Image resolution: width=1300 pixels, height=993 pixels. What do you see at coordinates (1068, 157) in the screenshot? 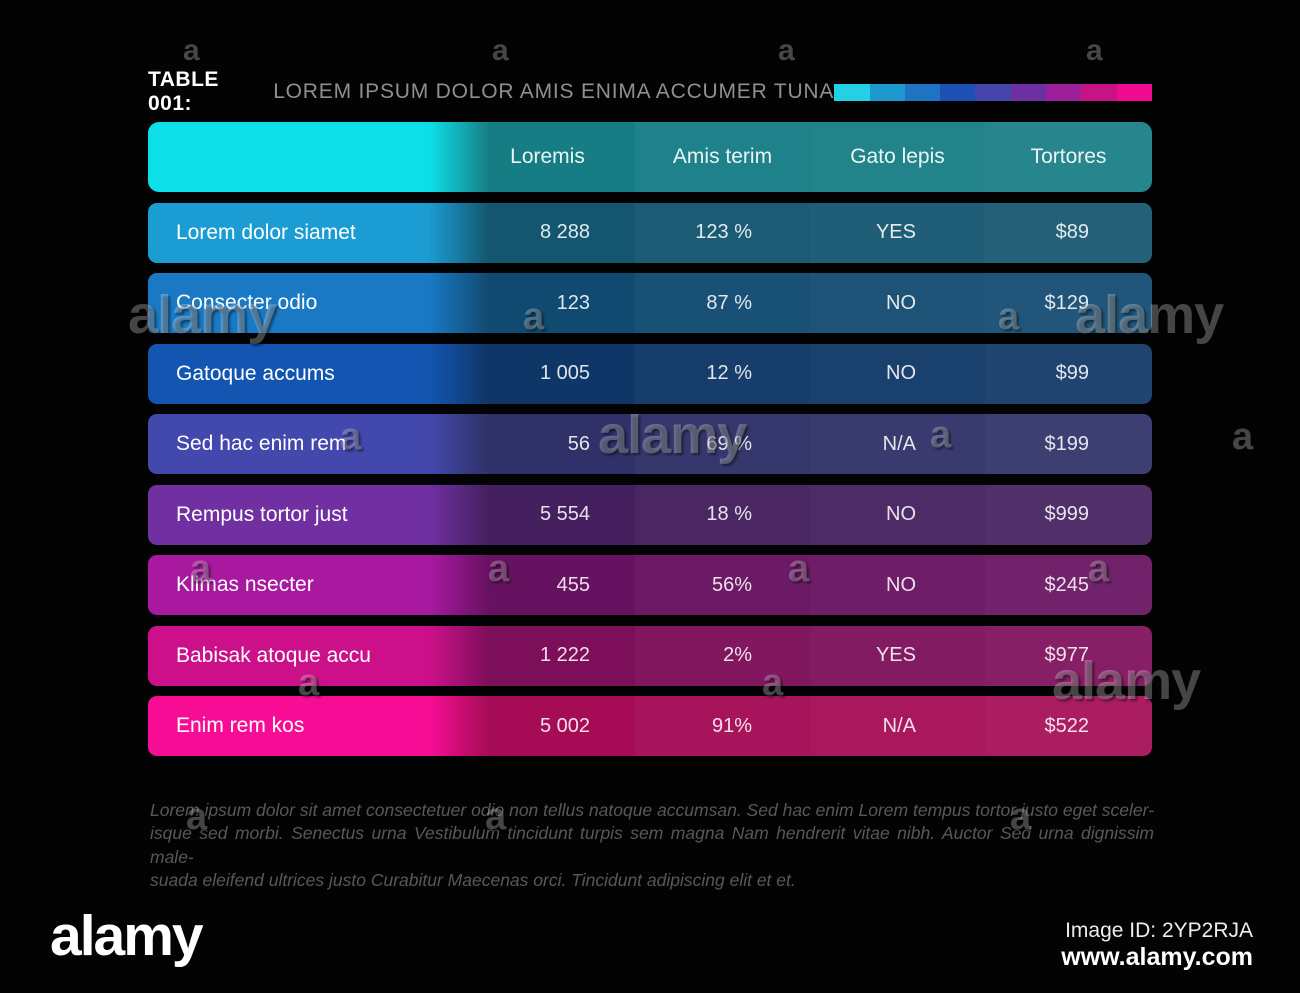
I see `column-header: Tortores` at bounding box center [1068, 157].